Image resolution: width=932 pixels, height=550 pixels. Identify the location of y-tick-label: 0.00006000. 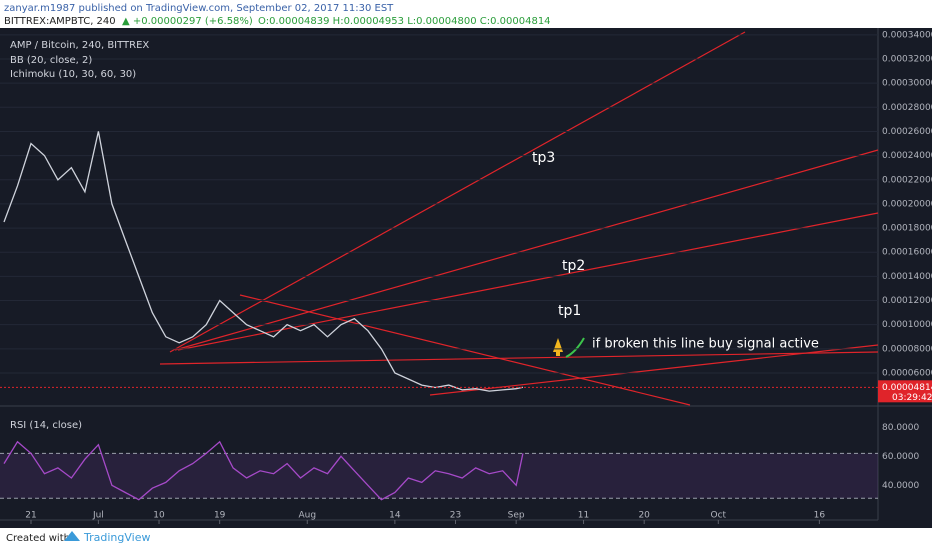
(907, 373).